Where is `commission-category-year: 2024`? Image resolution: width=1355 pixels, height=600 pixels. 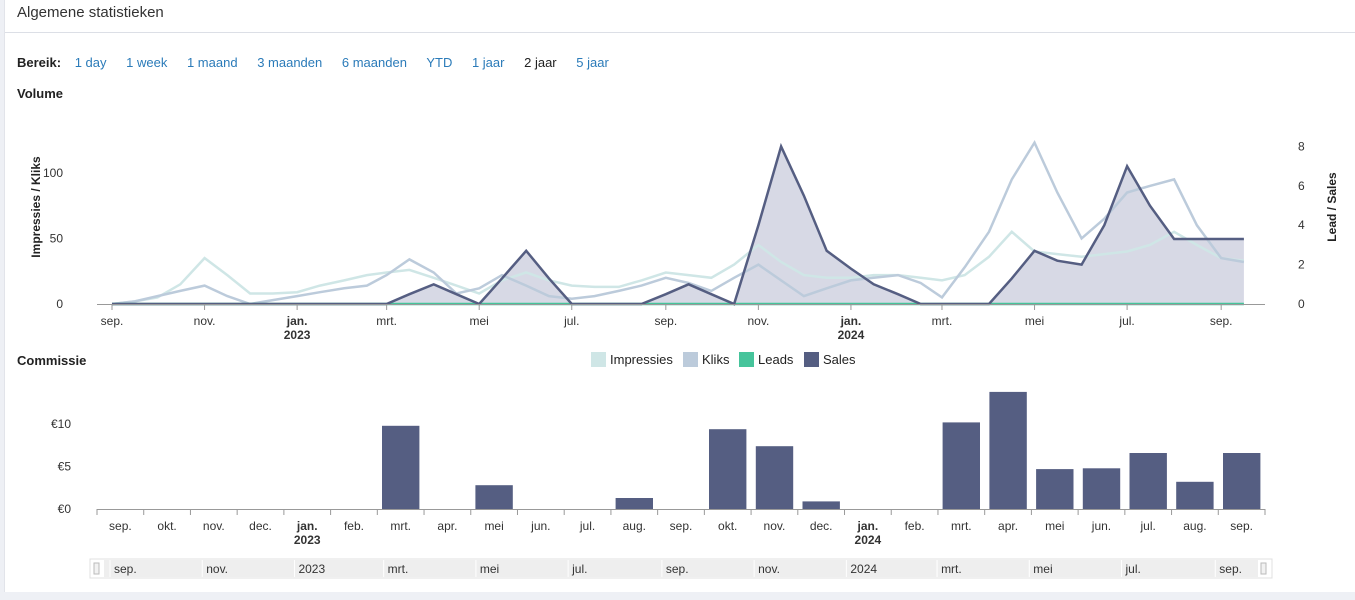
commission-category-year: 2024 is located at coordinates (868, 540).